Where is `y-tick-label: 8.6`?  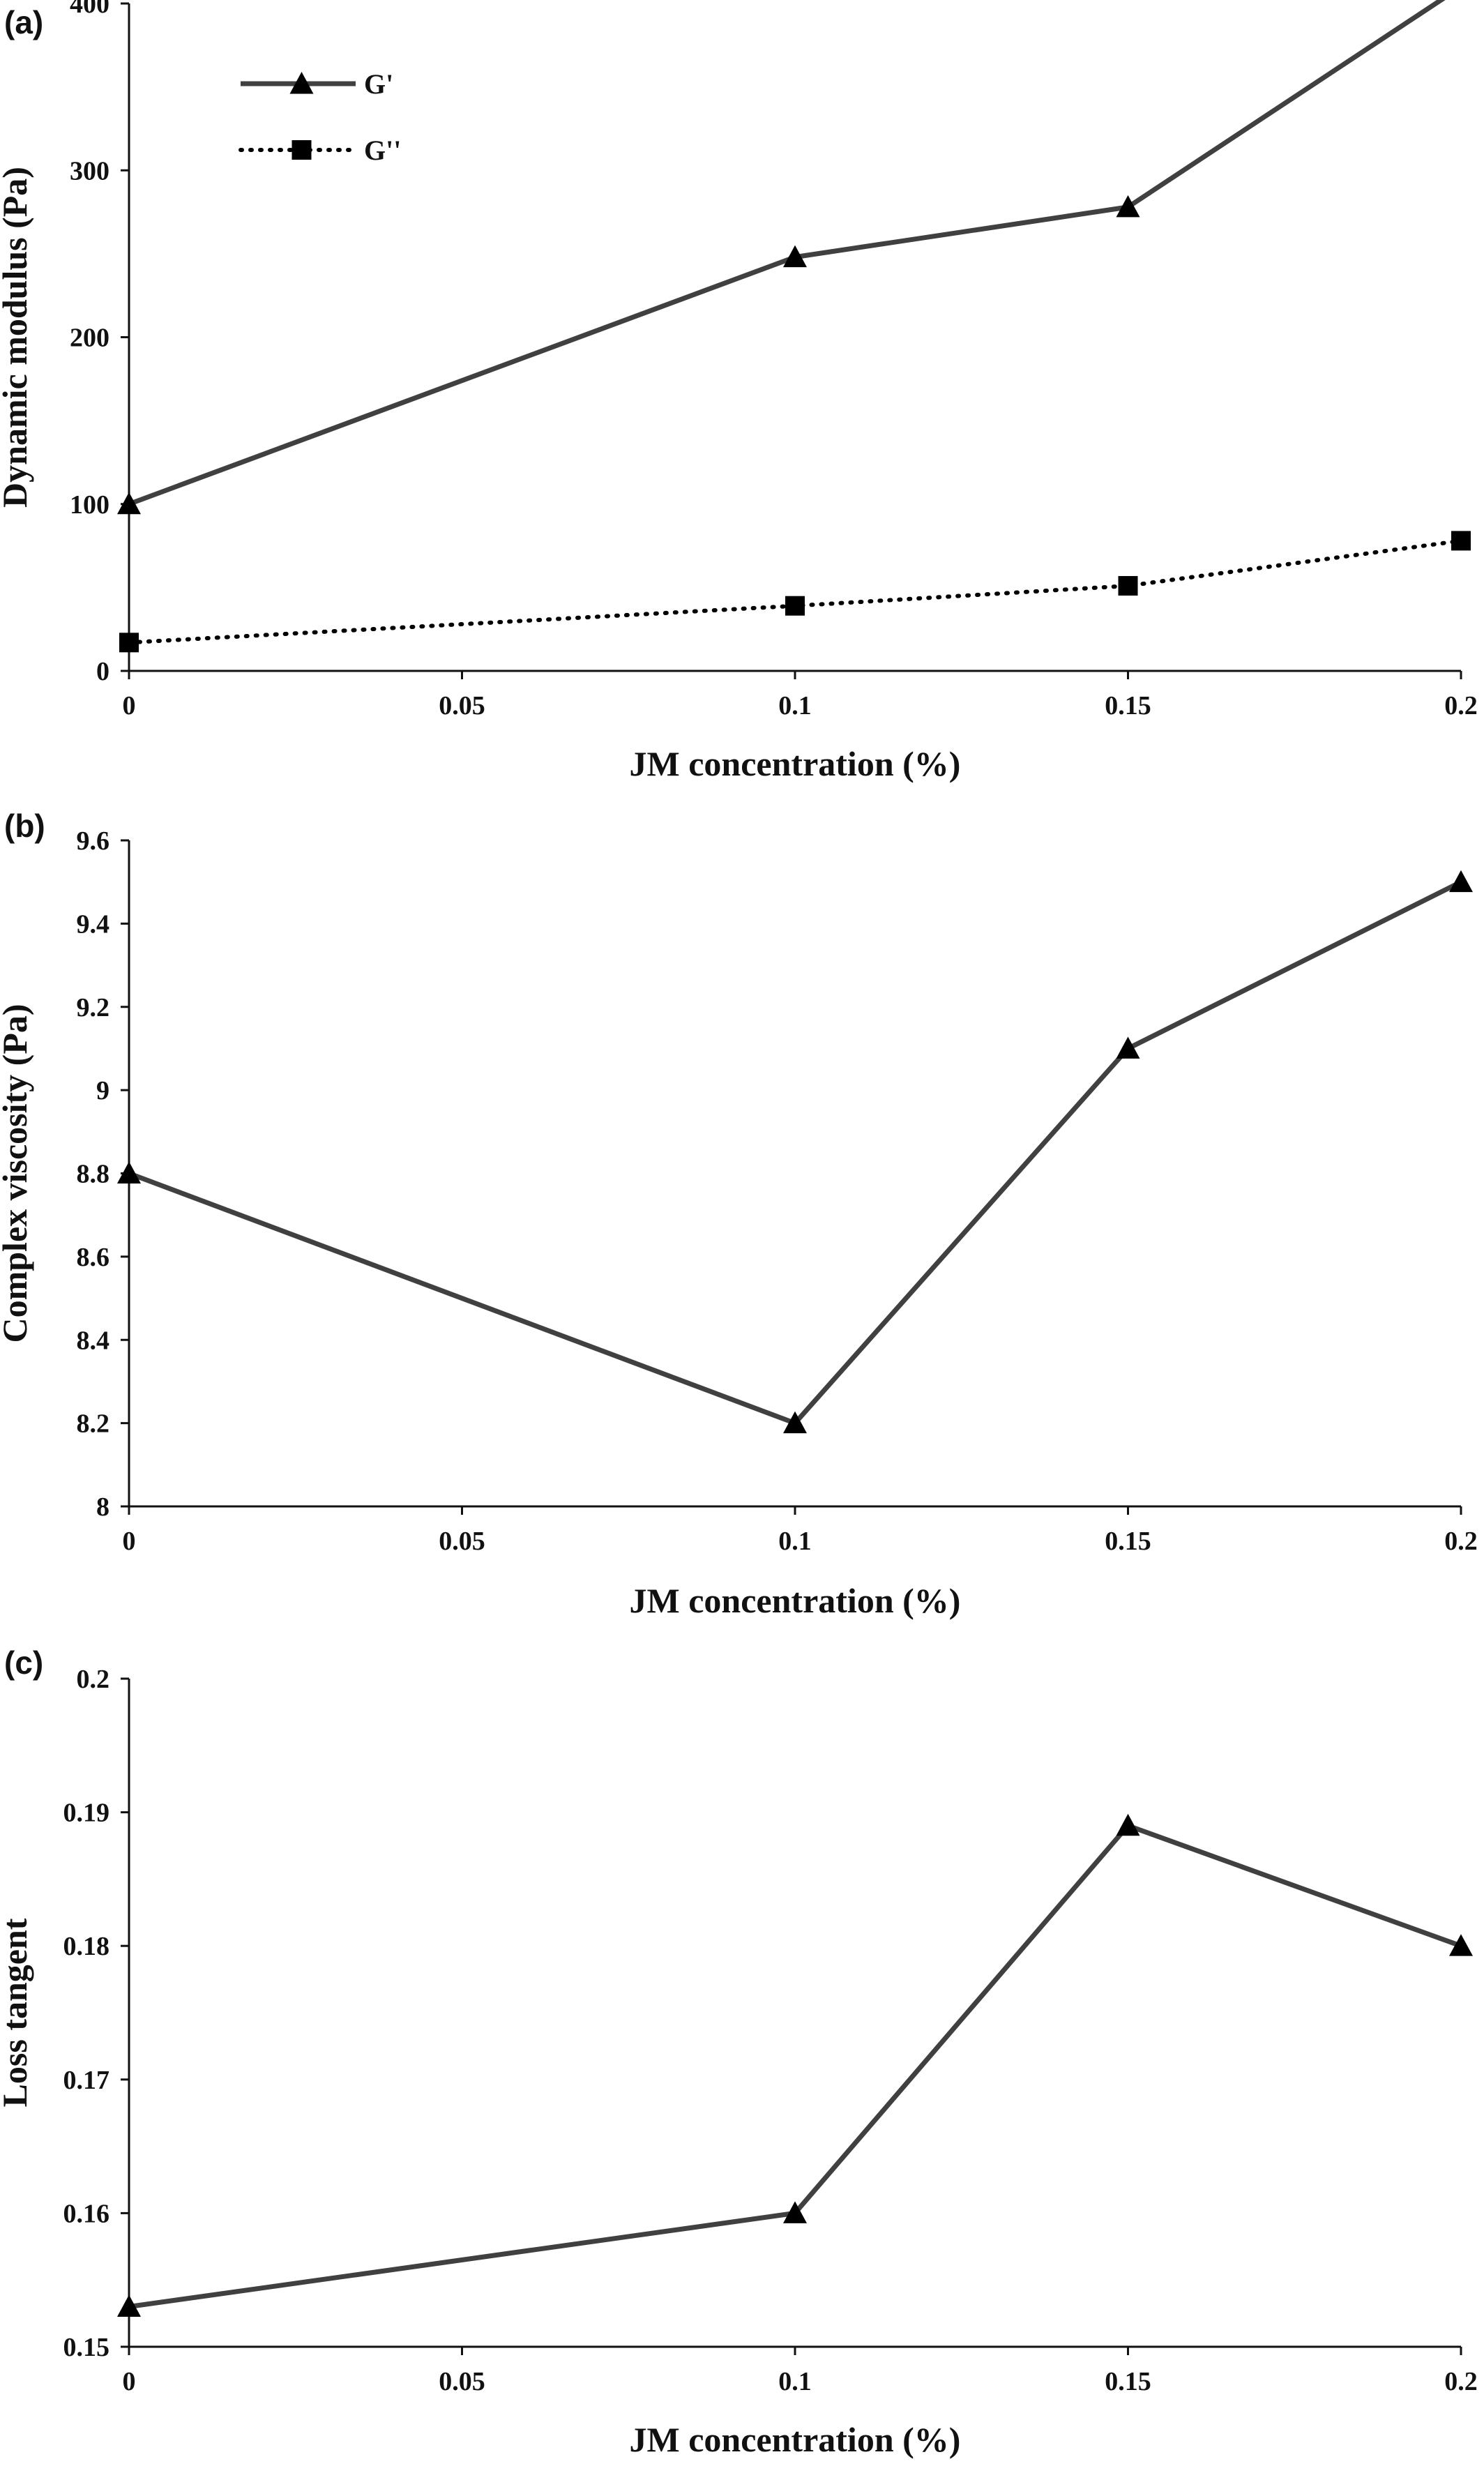
y-tick-label: 8.6 is located at coordinates (93, 1257).